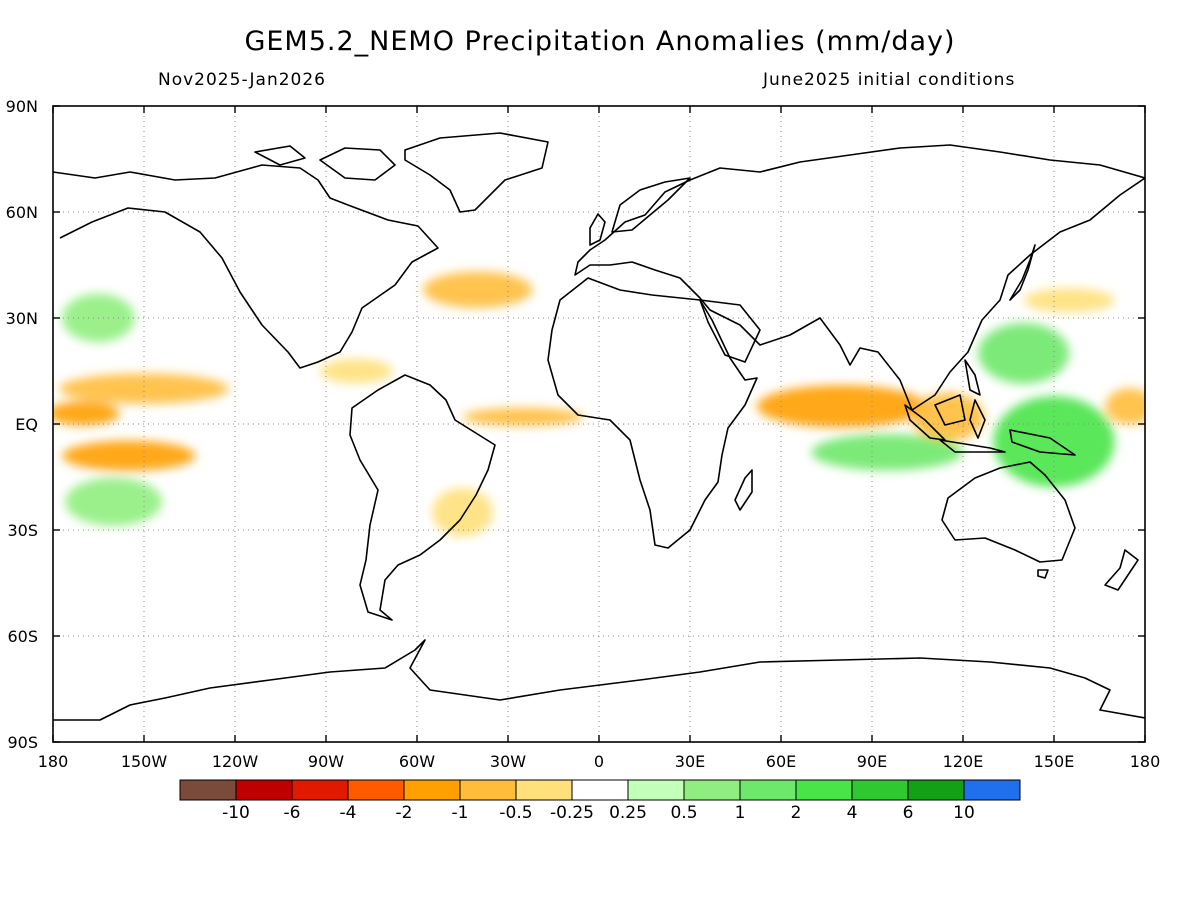 The image size is (1200, 900). What do you see at coordinates (628, 813) in the screenshot?
I see `colorbar-label: 0.25` at bounding box center [628, 813].